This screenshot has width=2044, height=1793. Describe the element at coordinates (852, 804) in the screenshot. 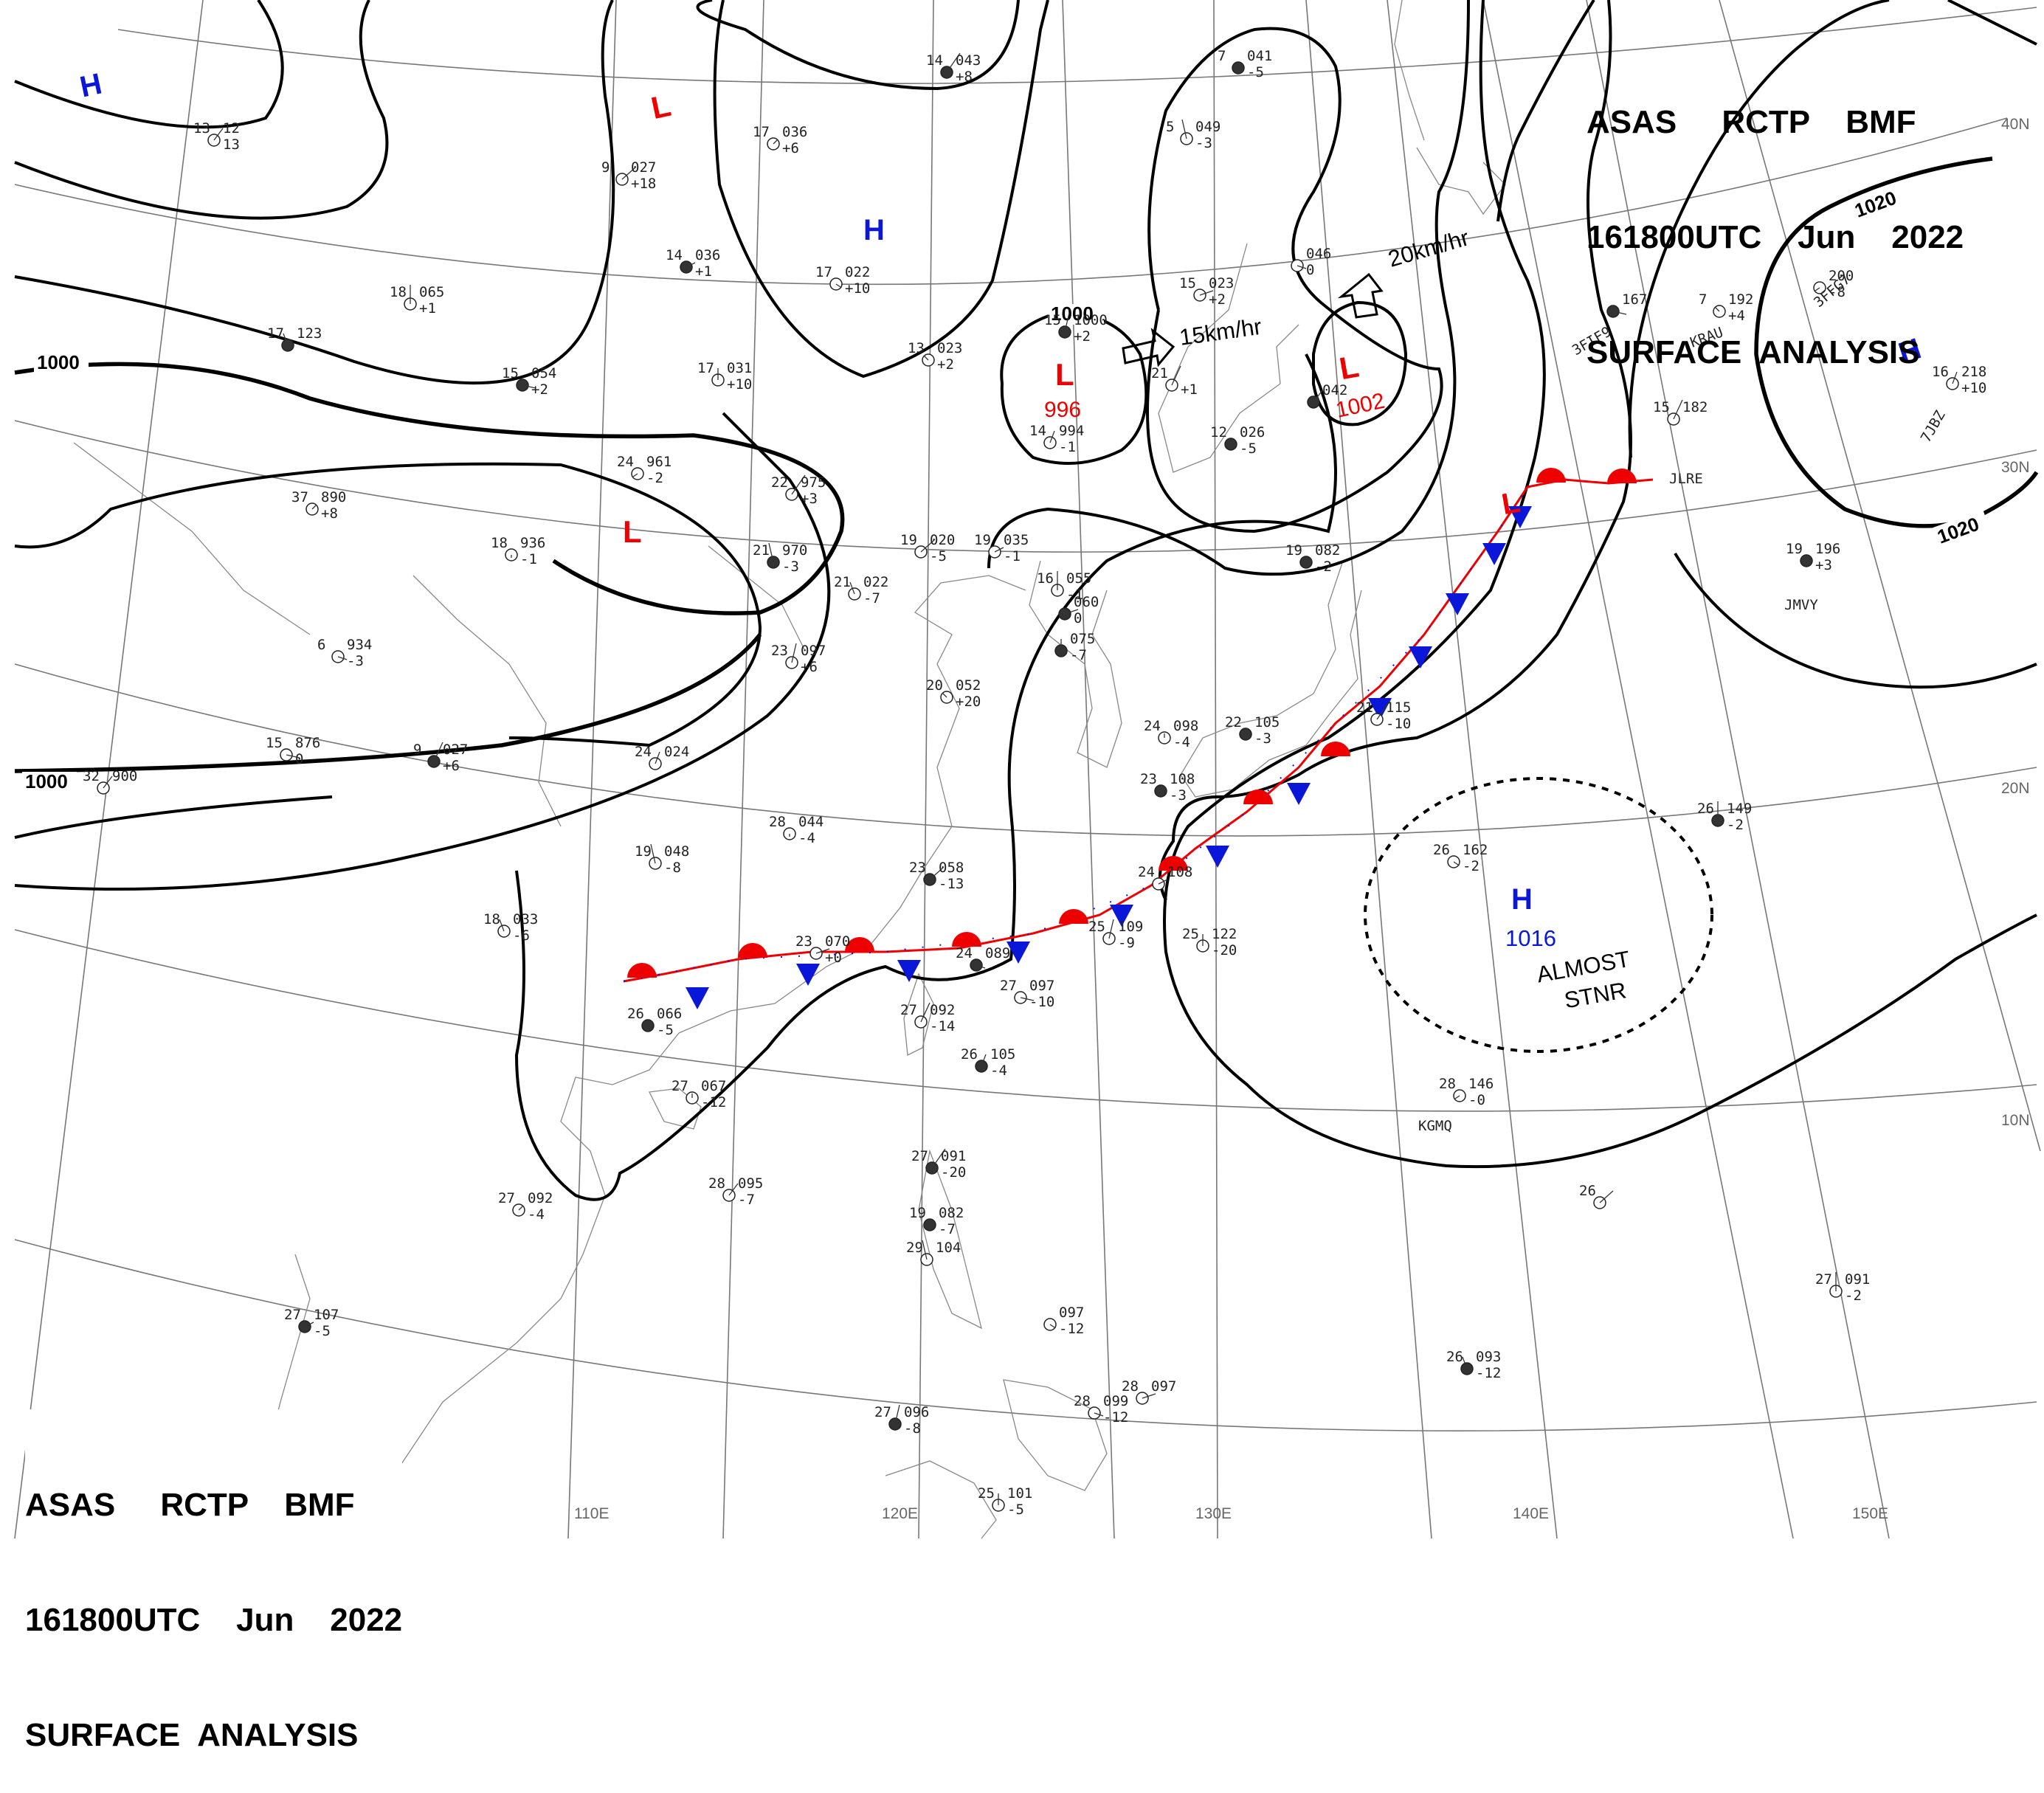

I see `coast-china-east` at that location.